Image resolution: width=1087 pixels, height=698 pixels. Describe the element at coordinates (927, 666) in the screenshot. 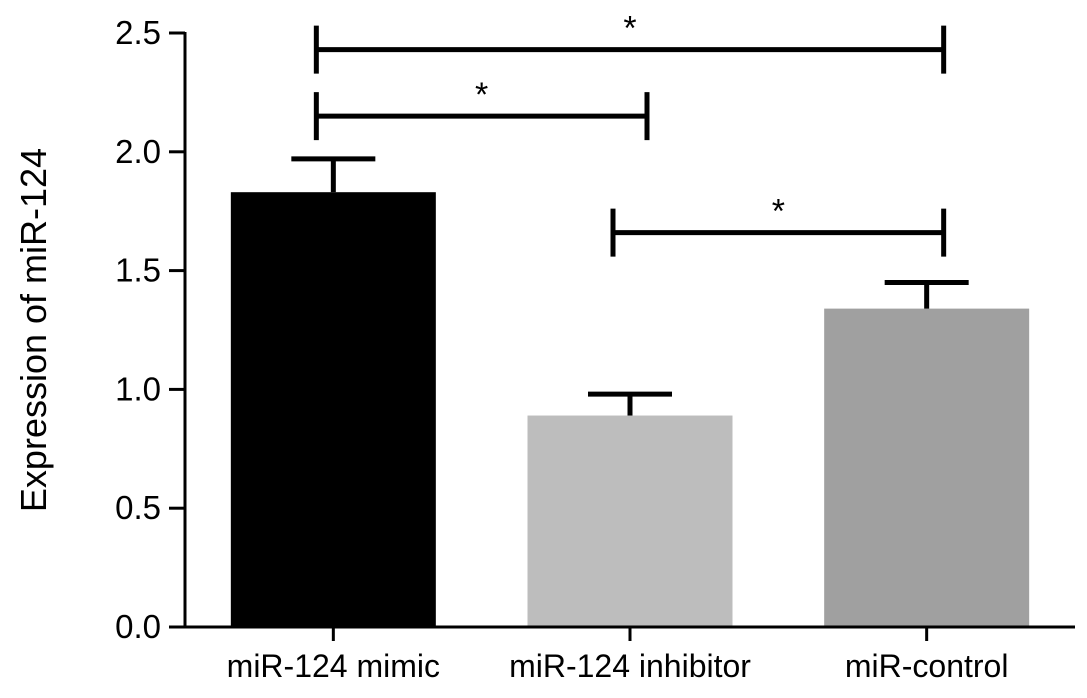

I see `x-tick-label: miR-control` at that location.